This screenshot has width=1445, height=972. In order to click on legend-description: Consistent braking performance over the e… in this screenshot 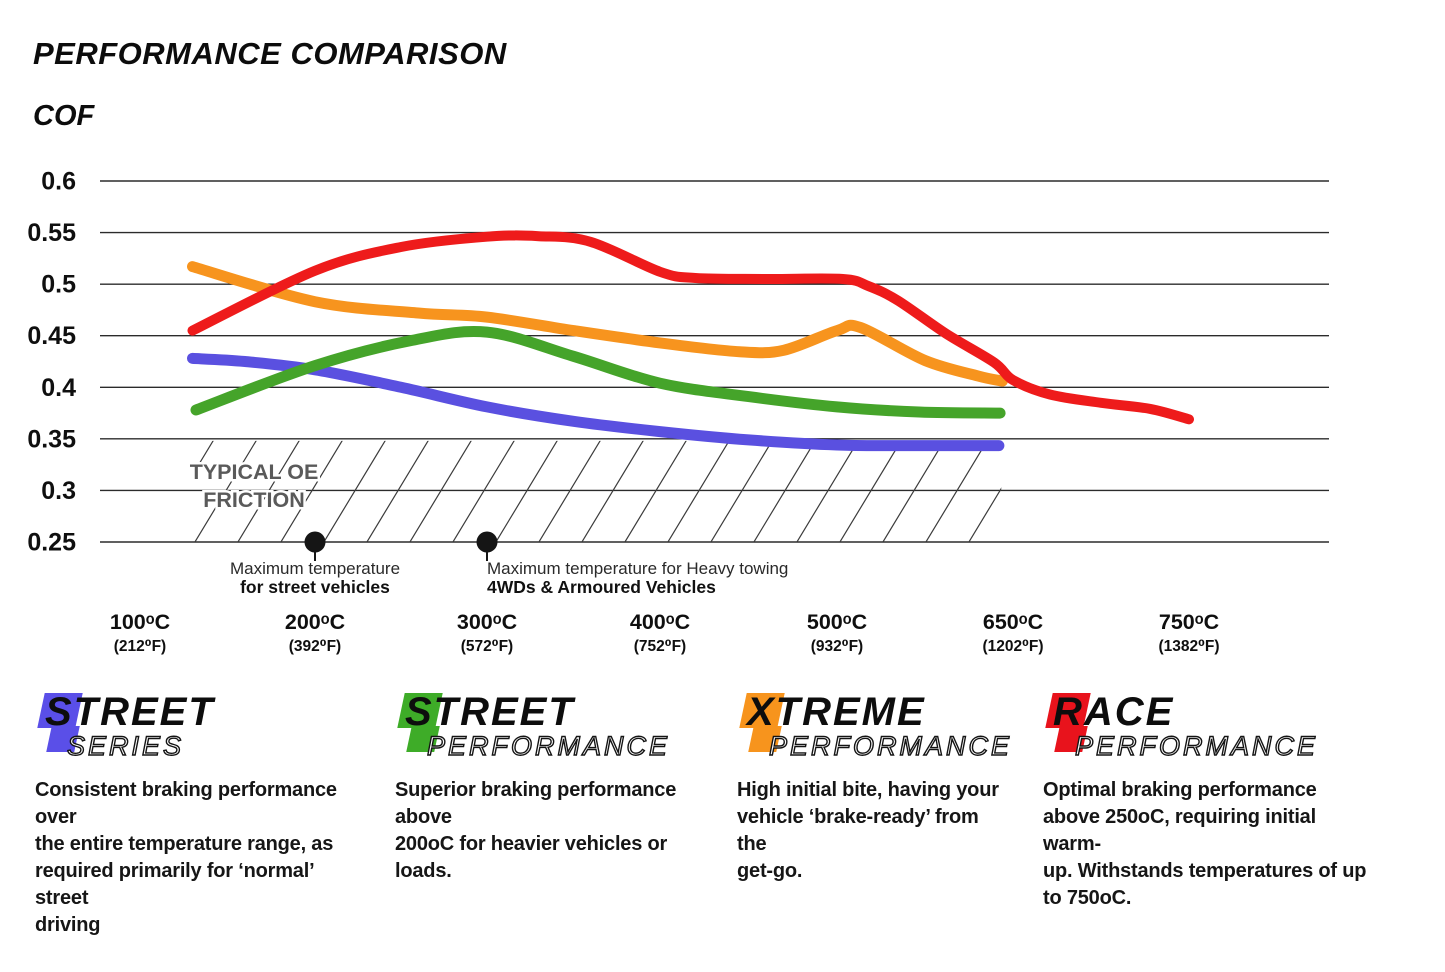, I will do `click(186, 857)`.